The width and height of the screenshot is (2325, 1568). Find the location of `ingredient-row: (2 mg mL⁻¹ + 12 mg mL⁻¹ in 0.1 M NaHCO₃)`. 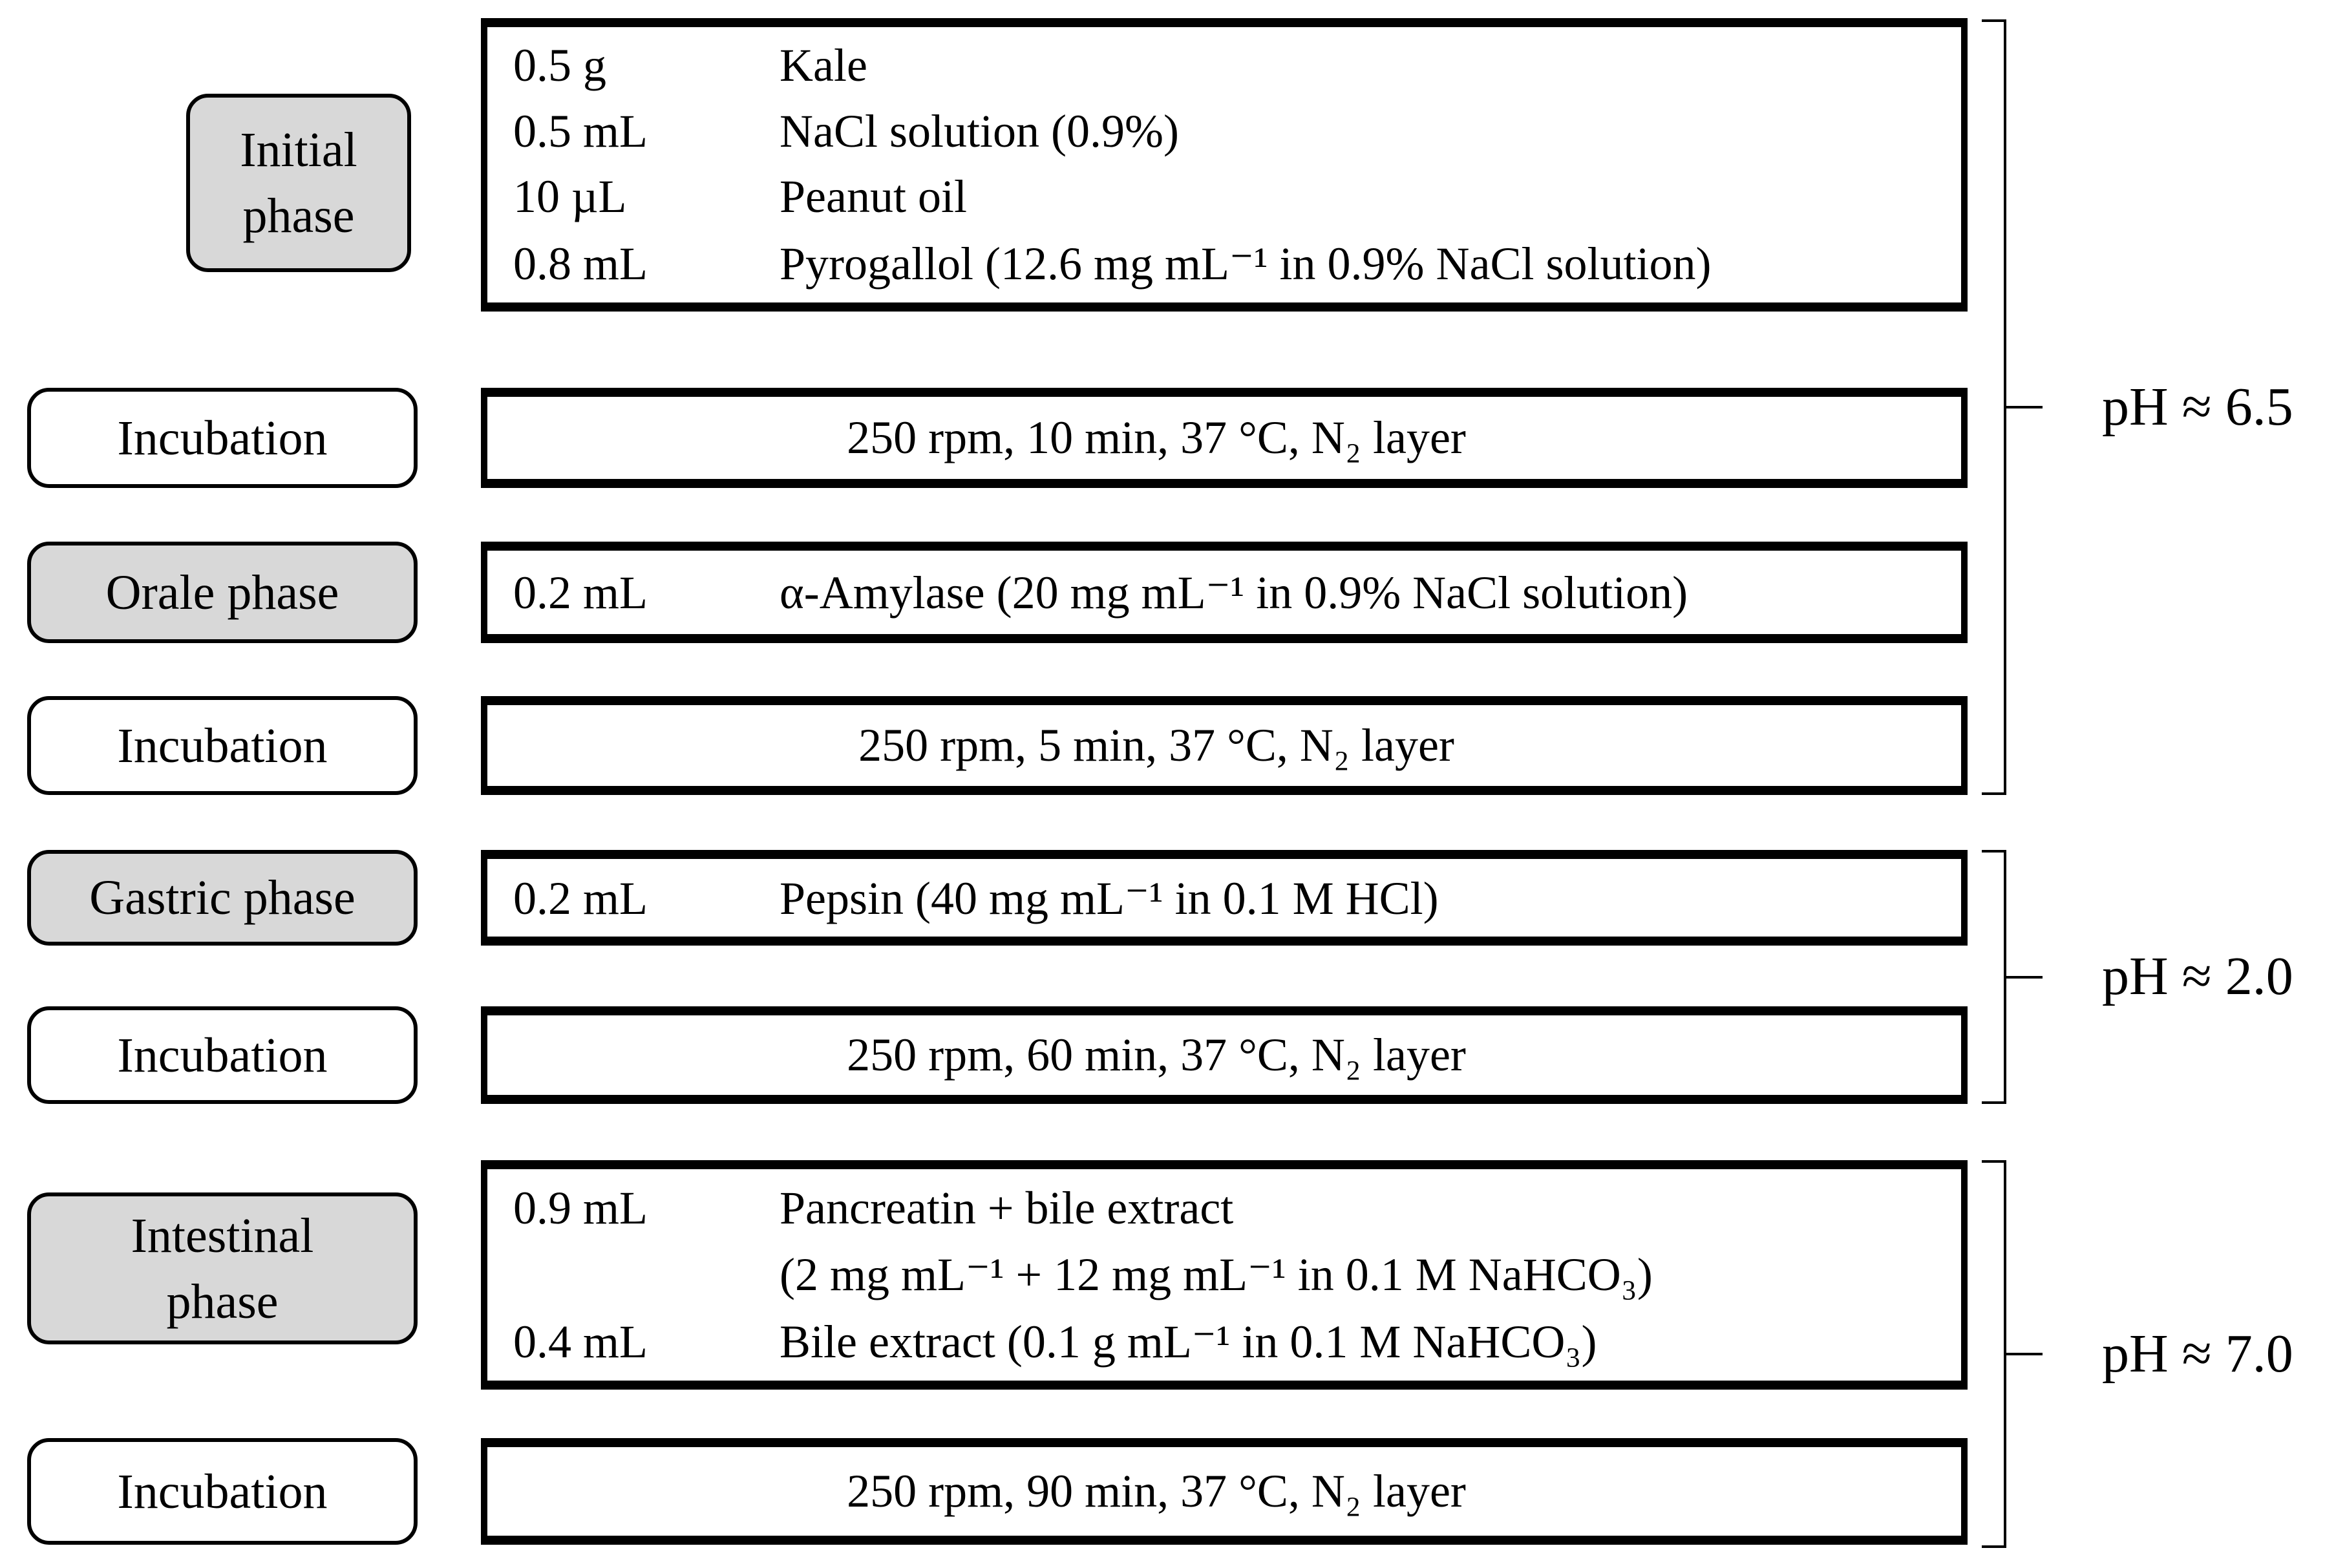

ingredient-row: (2 mg mL⁻¹ + 12 mg mL⁻¹ in 0.1 M NaHCO₃) is located at coordinates (1224, 1274).